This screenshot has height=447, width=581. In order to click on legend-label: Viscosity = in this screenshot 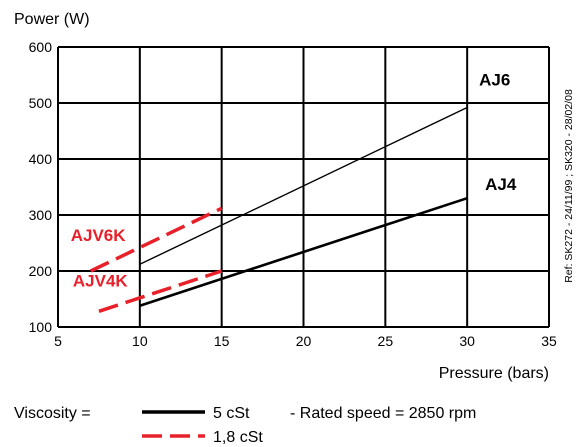, I will do `click(52, 413)`.